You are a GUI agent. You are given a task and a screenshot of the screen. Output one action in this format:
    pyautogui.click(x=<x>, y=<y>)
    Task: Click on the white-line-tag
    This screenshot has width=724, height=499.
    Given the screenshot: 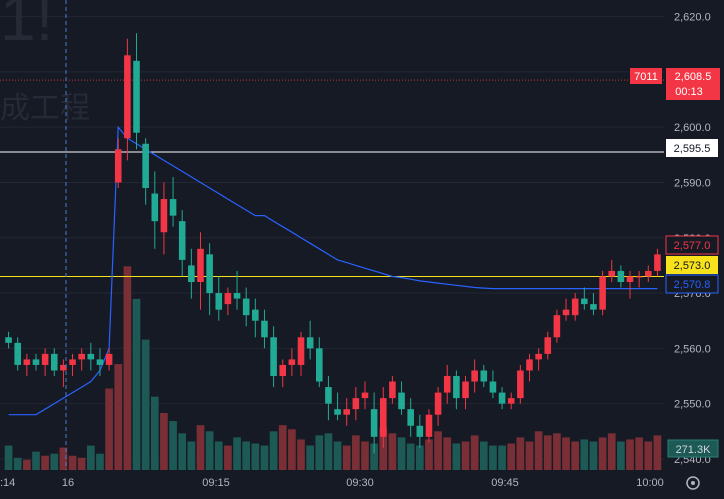 What is the action you would take?
    pyautogui.click(x=692, y=148)
    